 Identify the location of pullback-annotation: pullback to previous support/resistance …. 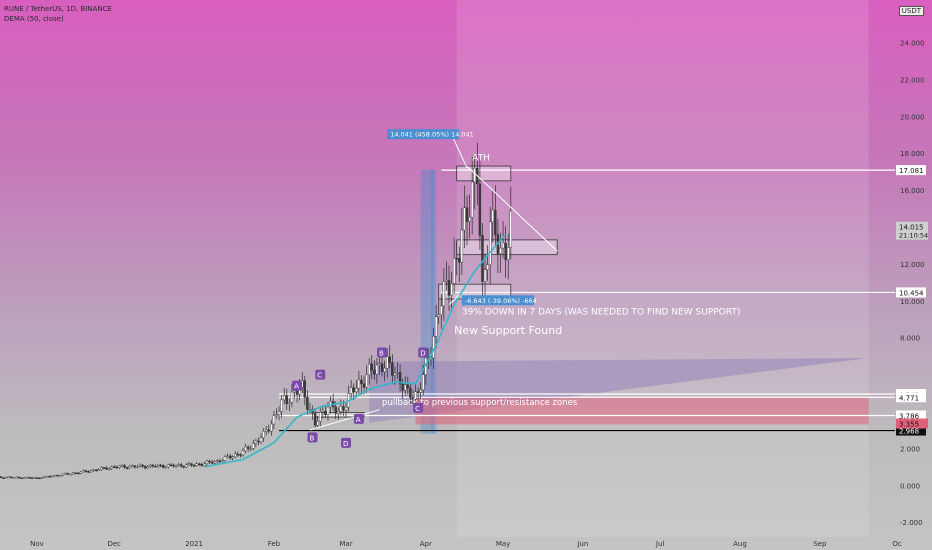
(480, 403).